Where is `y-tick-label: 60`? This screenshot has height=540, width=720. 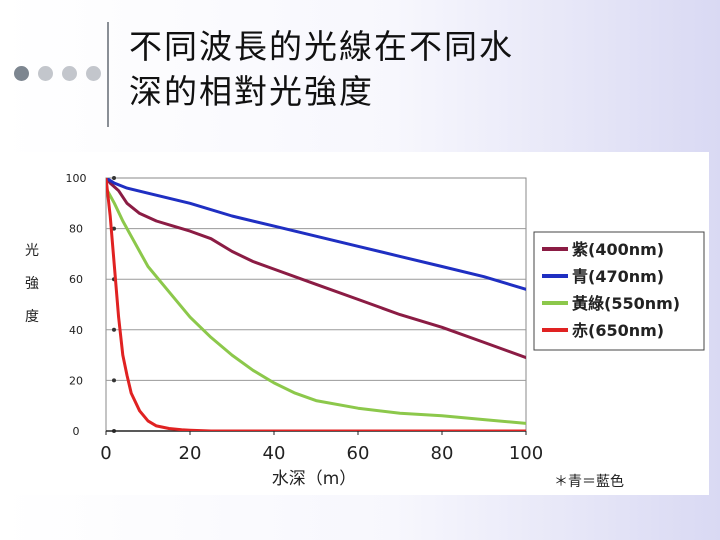
y-tick-label: 60 is located at coordinates (76, 279).